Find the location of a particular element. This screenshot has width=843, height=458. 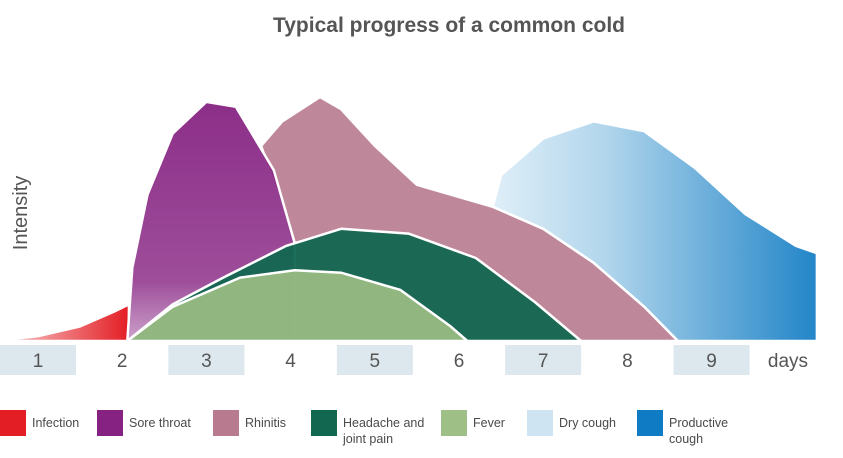

legend-item-fever: Fever is located at coordinates (473, 423).